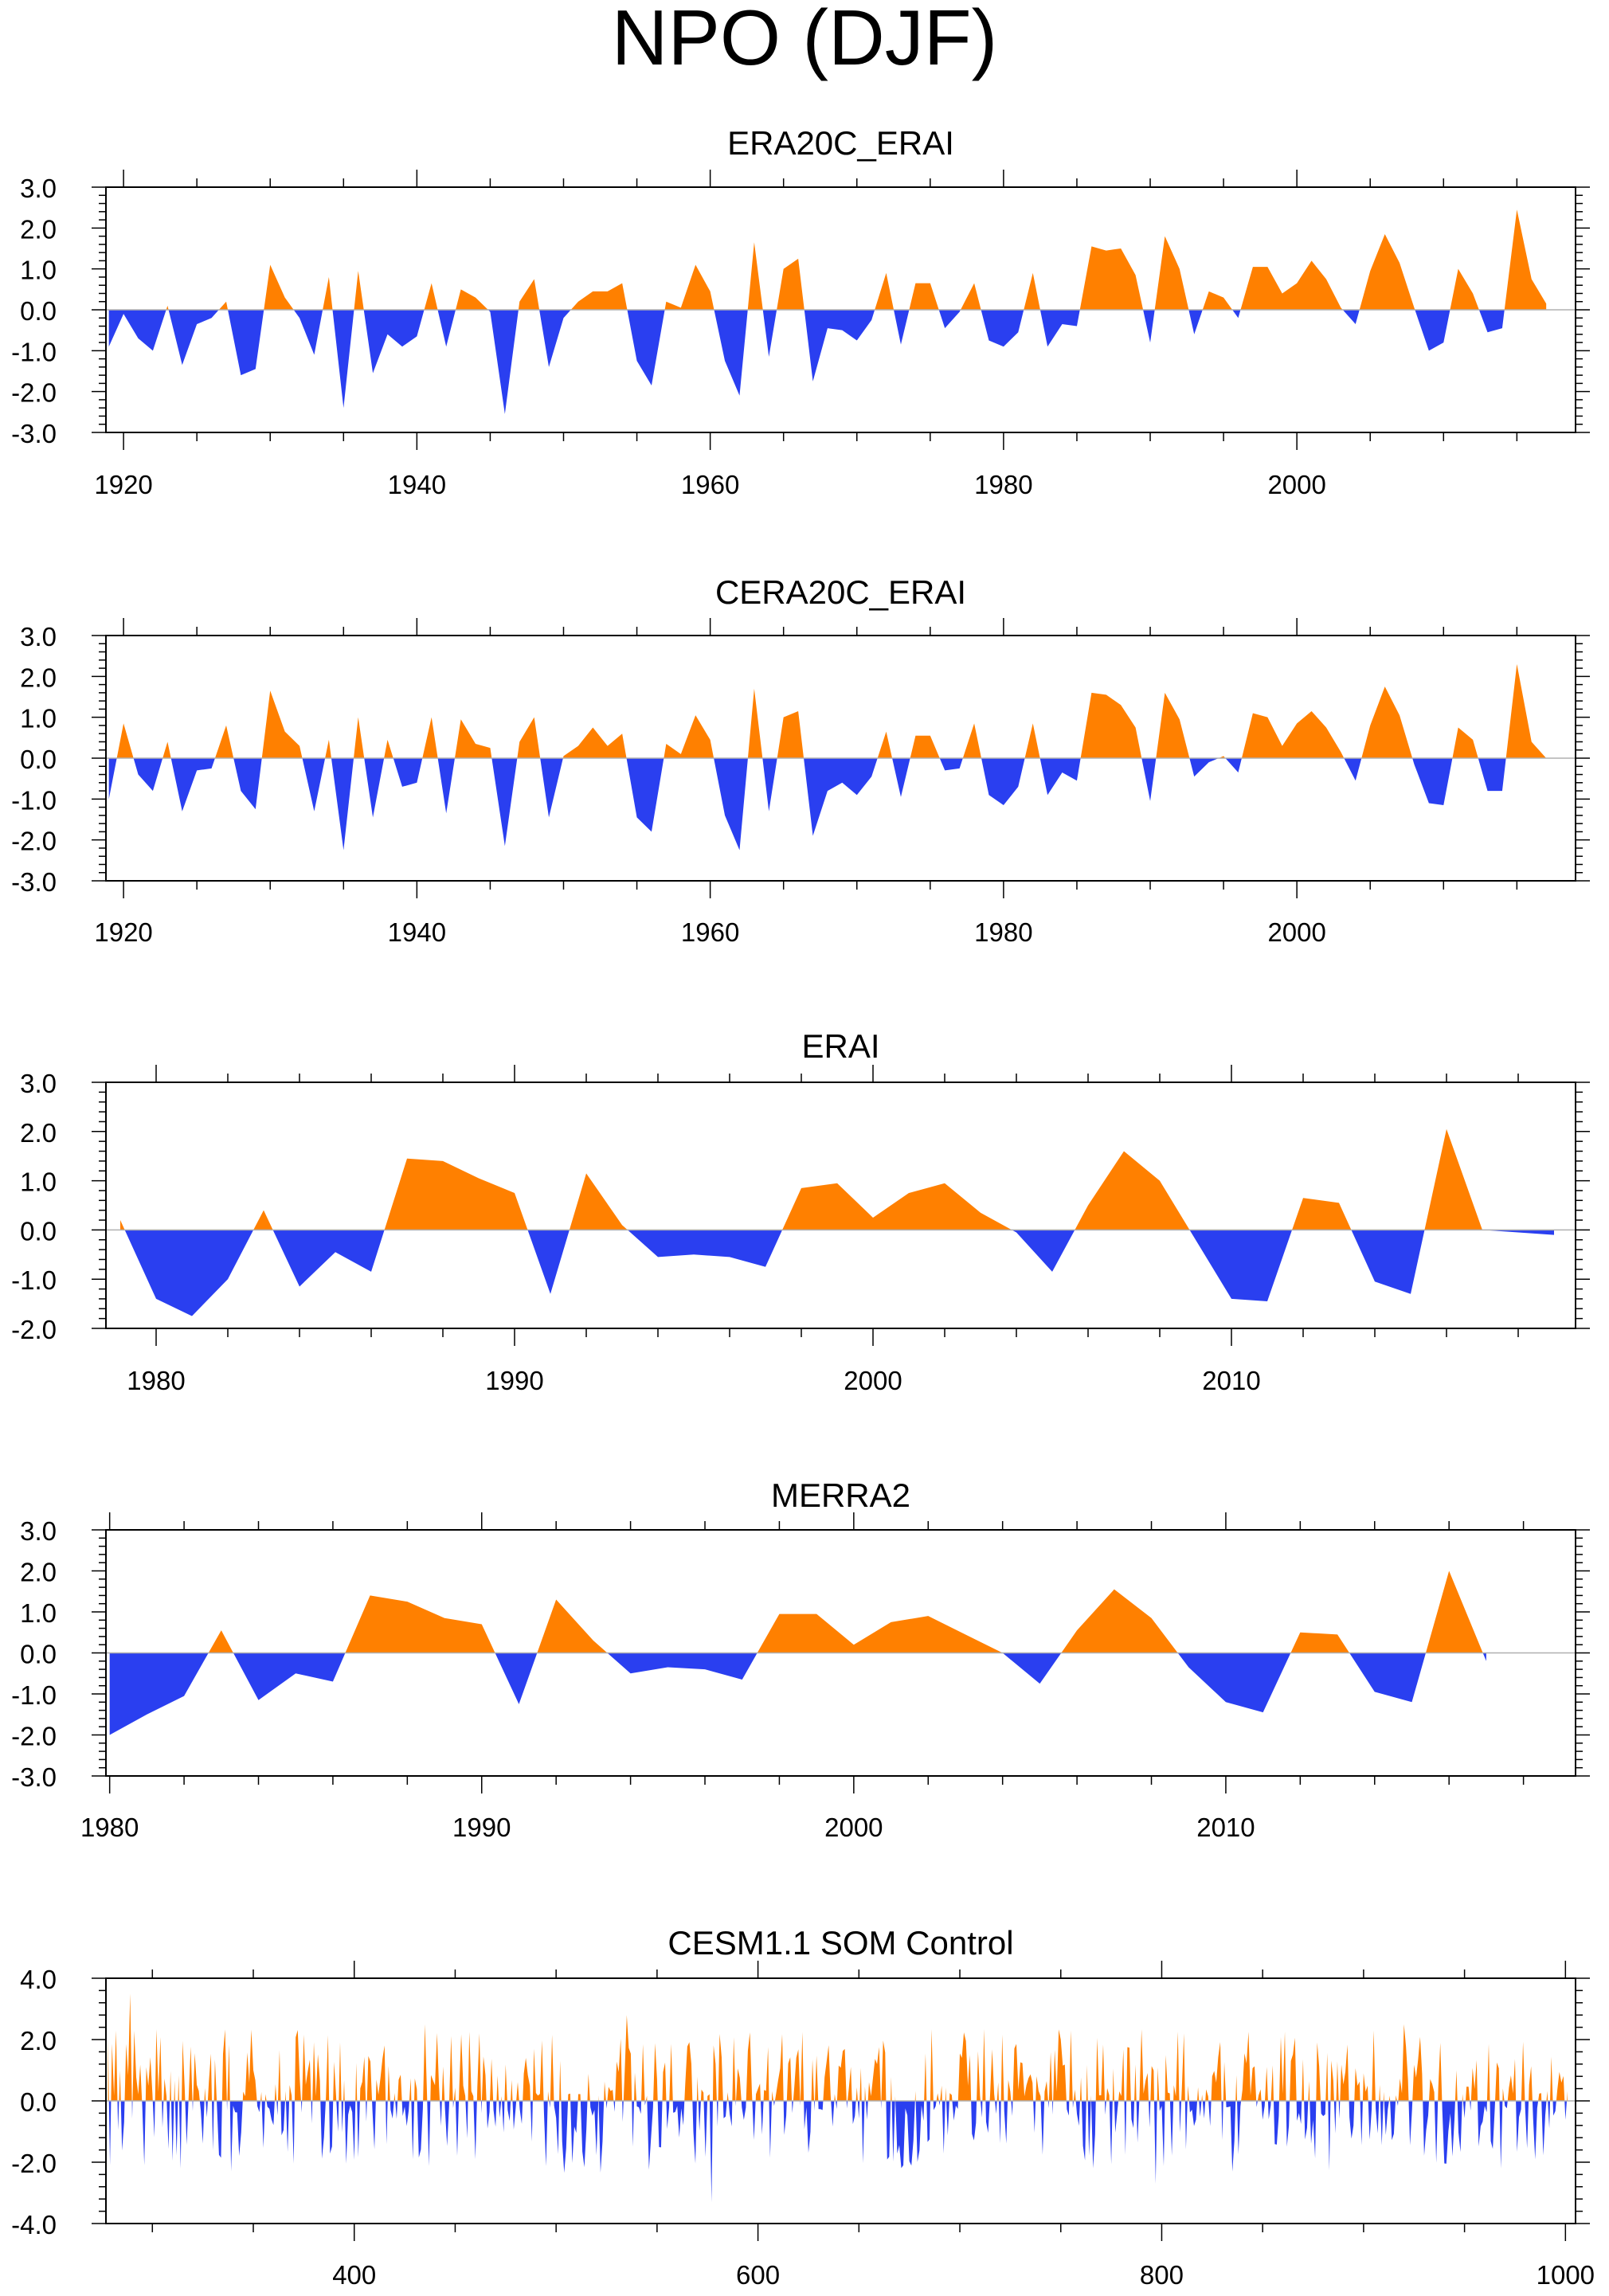 The height and width of the screenshot is (2296, 1609). What do you see at coordinates (840, 143) in the screenshot?
I see `chart-title: ERA20C_ERAI` at bounding box center [840, 143].